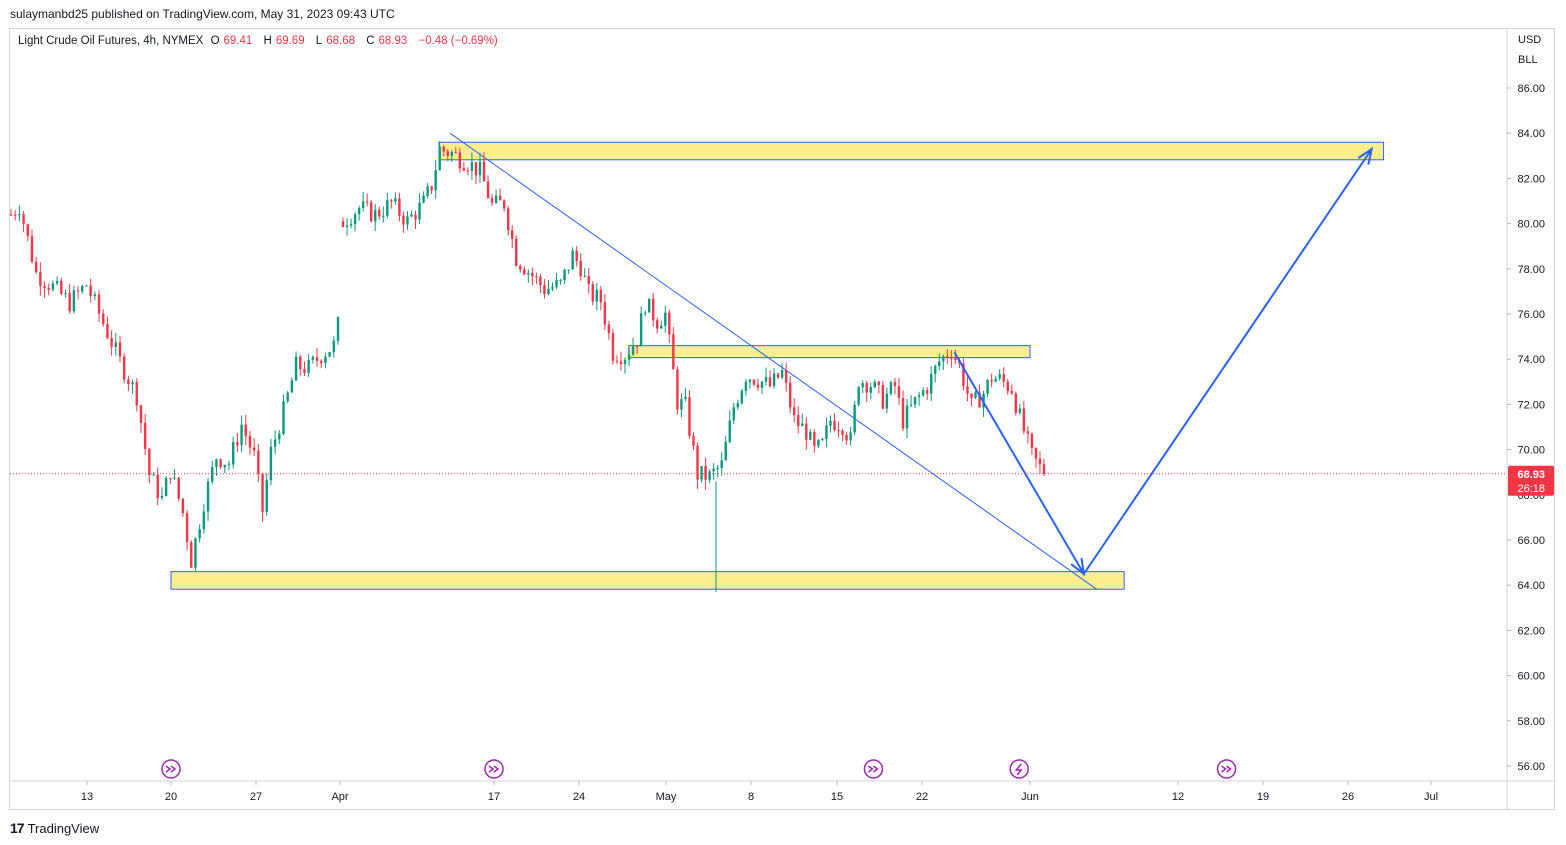 The width and height of the screenshot is (1566, 845). I want to click on price-tick-label: 78.00, so click(1531, 270).